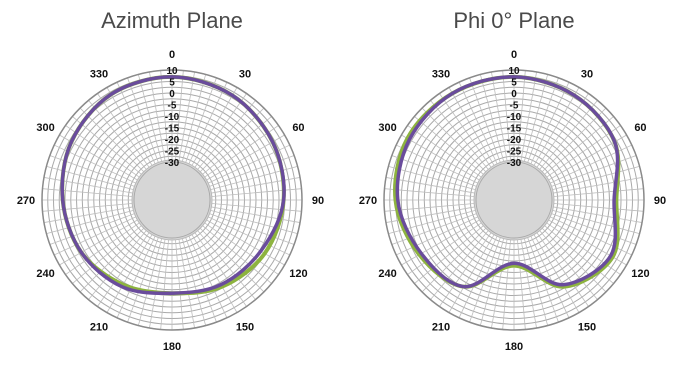 The height and width of the screenshot is (366, 673). Describe the element at coordinates (514, 129) in the screenshot. I see `radial-tick-label: -15` at that location.